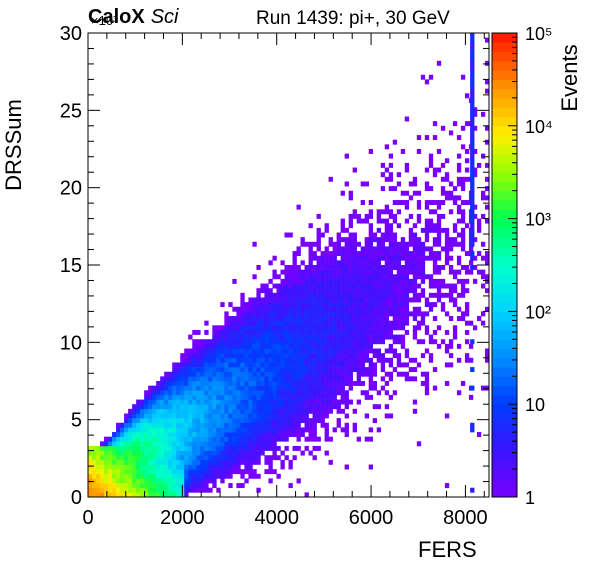 The image size is (596, 572). I want to click on colorbar-band, so click(504, 279).